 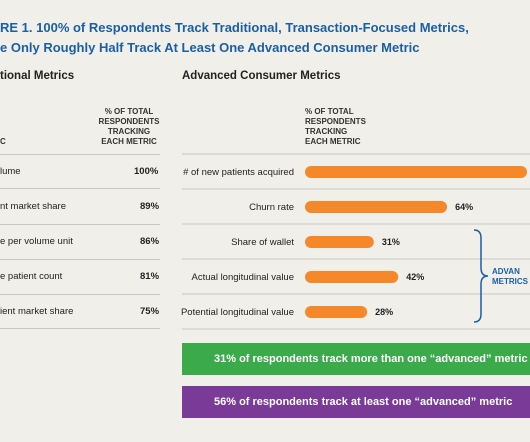 What do you see at coordinates (243, 277) in the screenshot?
I see `category-label: Actual longitudinal value` at bounding box center [243, 277].